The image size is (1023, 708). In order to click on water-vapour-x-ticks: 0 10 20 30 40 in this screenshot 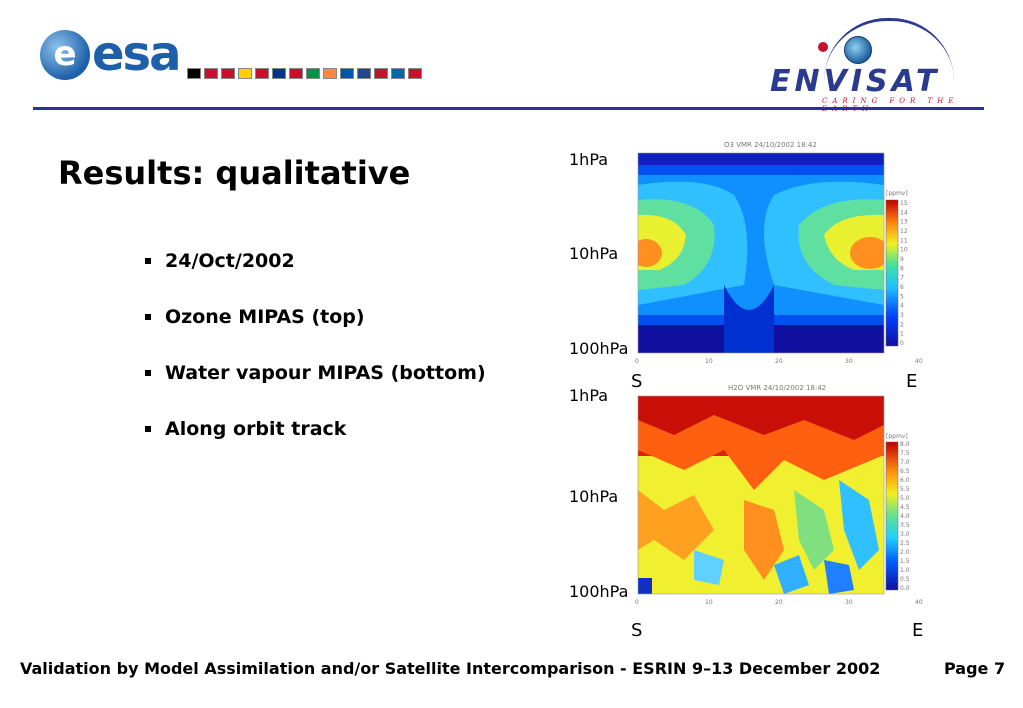, I will do `click(779, 602)`.